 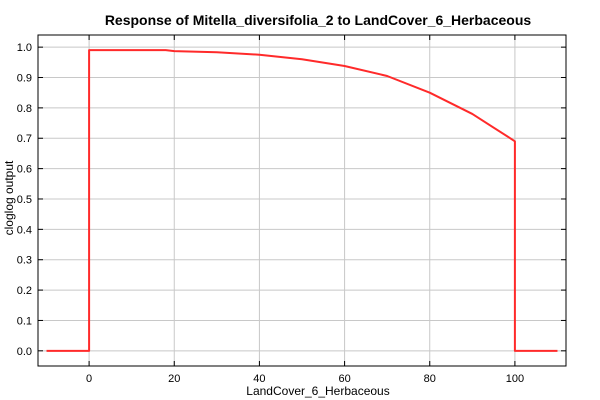 I want to click on y-tick-label: 0.3, so click(x=24, y=261).